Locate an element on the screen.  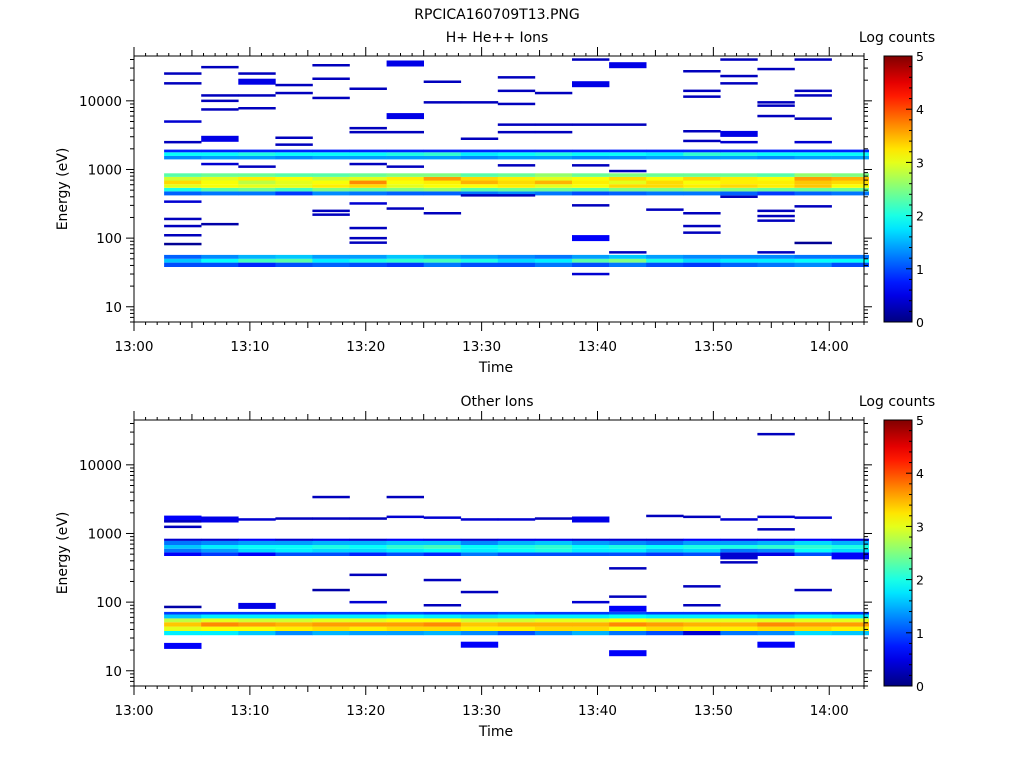
x-axis-label: Time is located at coordinates (495, 732).